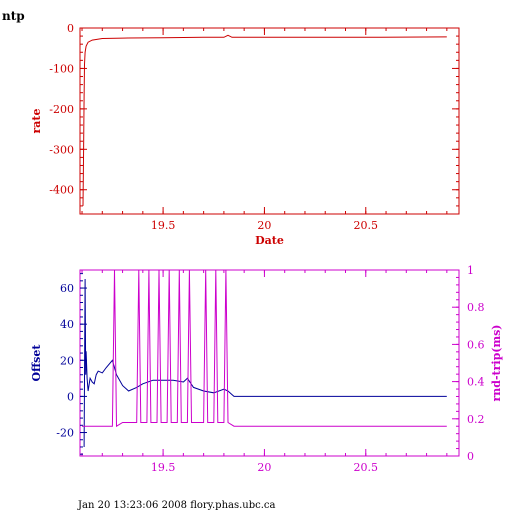 This screenshot has width=512, height=512. I want to click on y-axis-label: rate, so click(36, 120).